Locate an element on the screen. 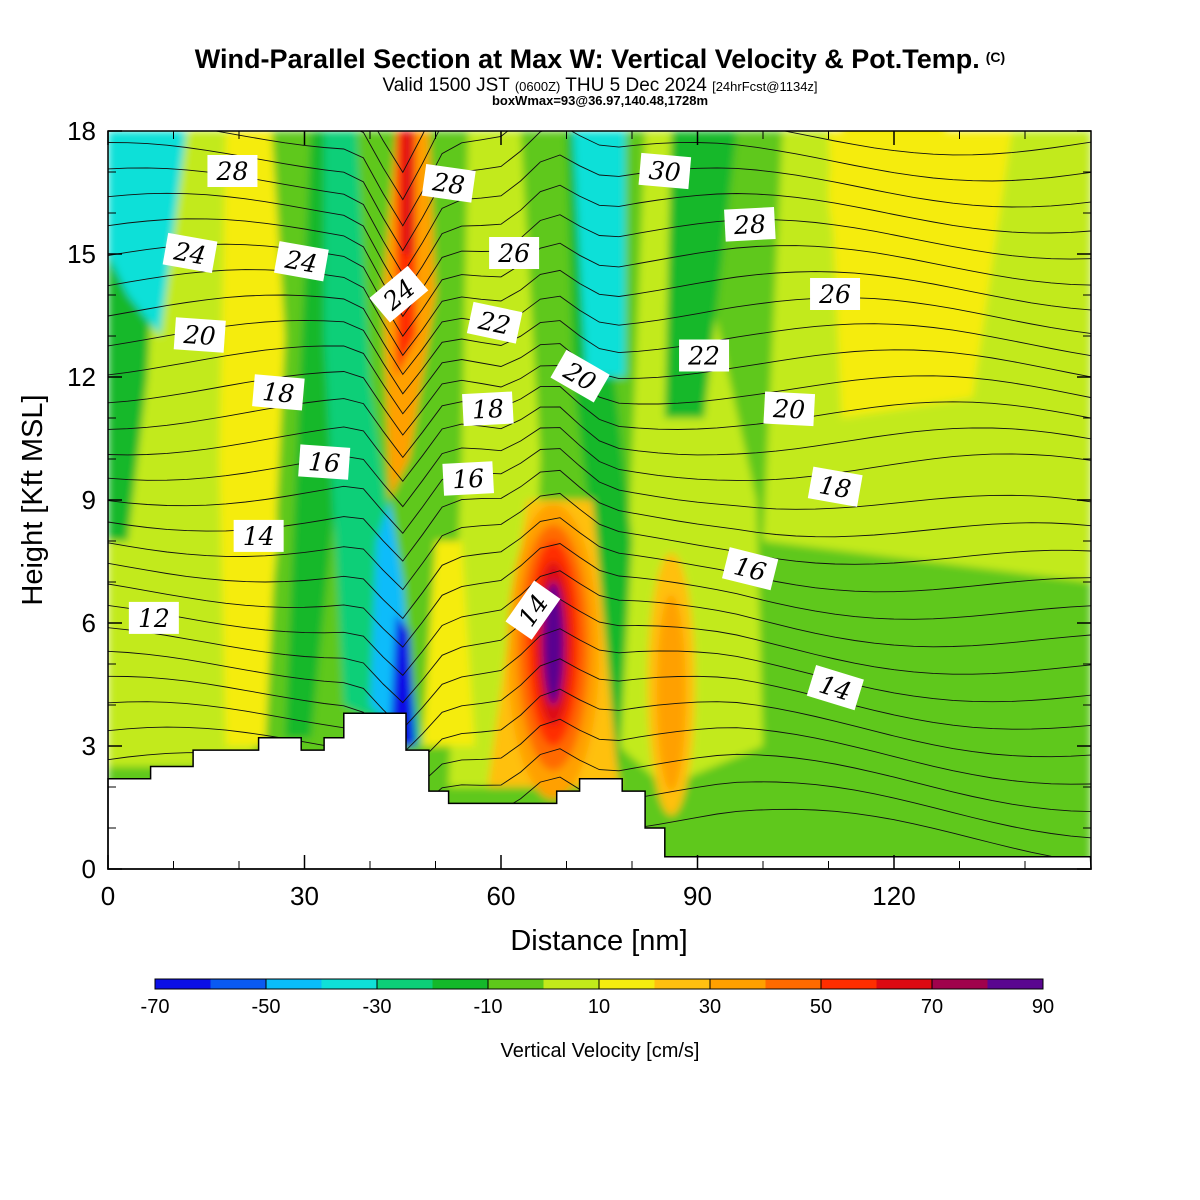  x-tick-label: 90 is located at coordinates (697, 896).